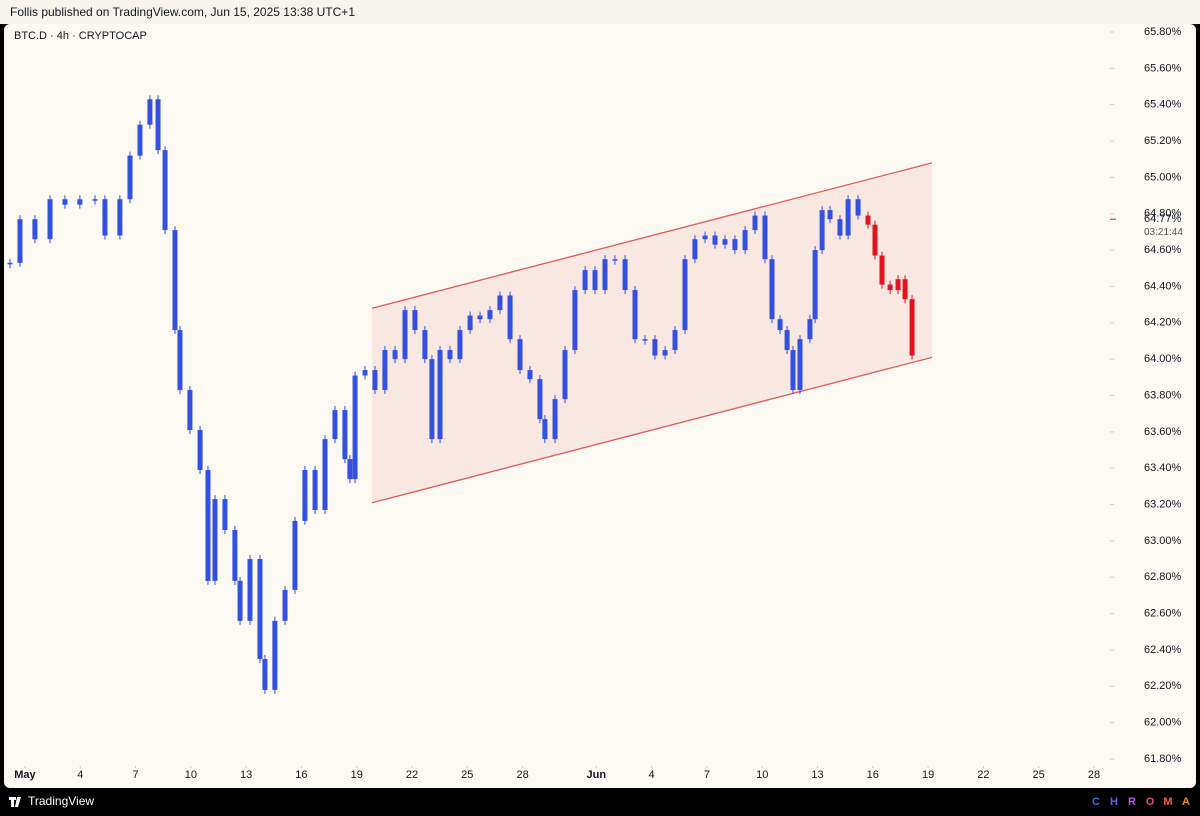 Image resolution: width=1200 pixels, height=816 pixels. I want to click on x-tick-label: Jun, so click(597, 775).